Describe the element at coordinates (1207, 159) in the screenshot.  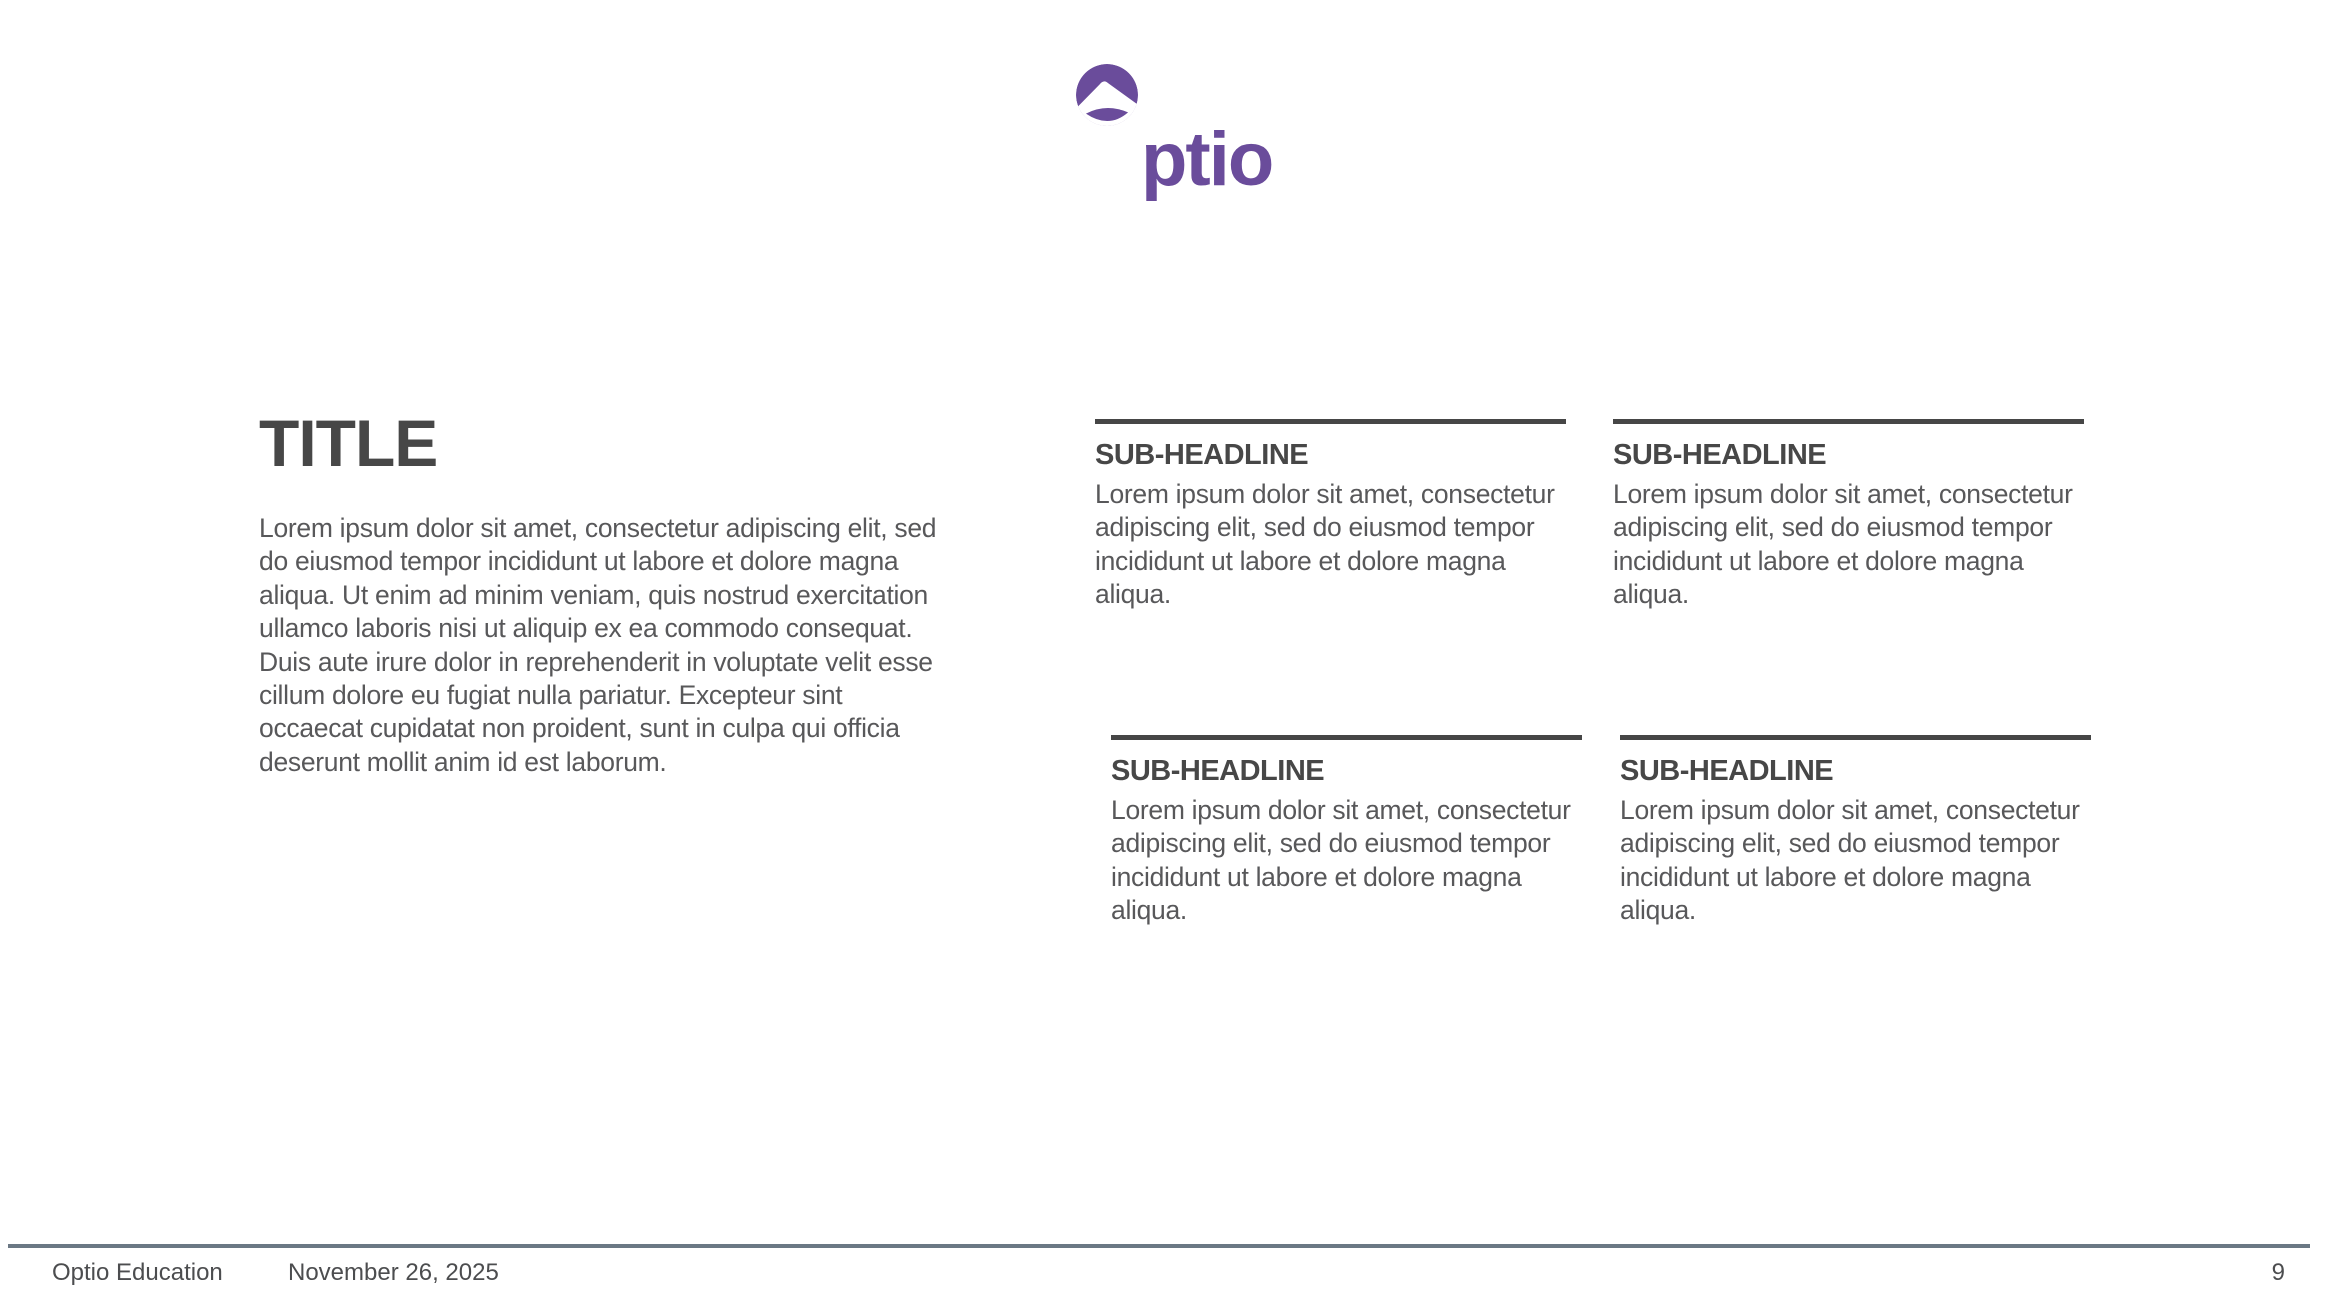
I see `logo-wordmark: ptio` at that location.